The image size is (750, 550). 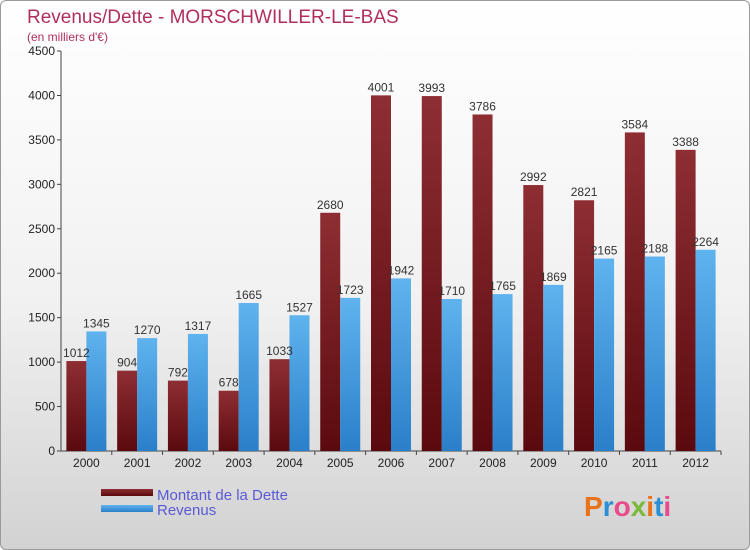 I want to click on data-label: 1527, so click(x=299, y=307).